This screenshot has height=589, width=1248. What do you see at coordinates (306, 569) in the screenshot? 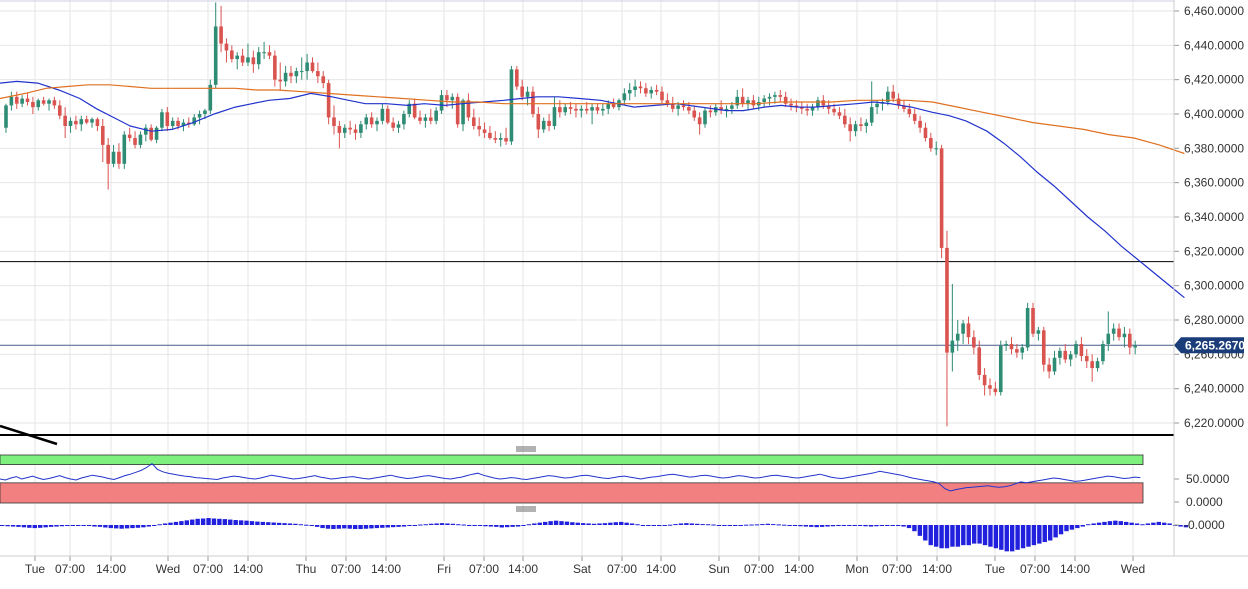
I see `time-axis-label: Thu` at bounding box center [306, 569].